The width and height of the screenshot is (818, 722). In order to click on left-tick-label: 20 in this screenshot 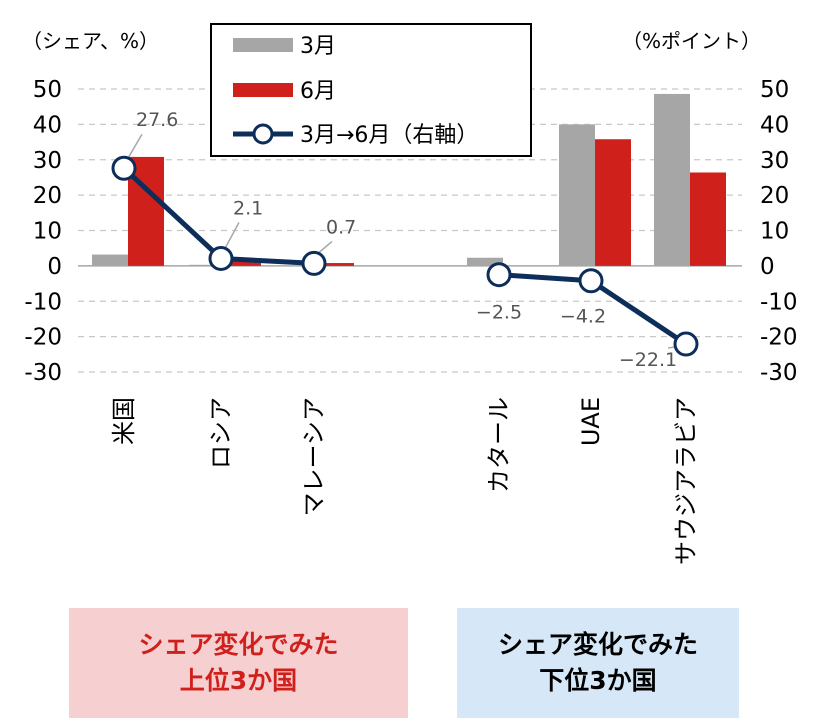, I will do `click(47, 196)`.